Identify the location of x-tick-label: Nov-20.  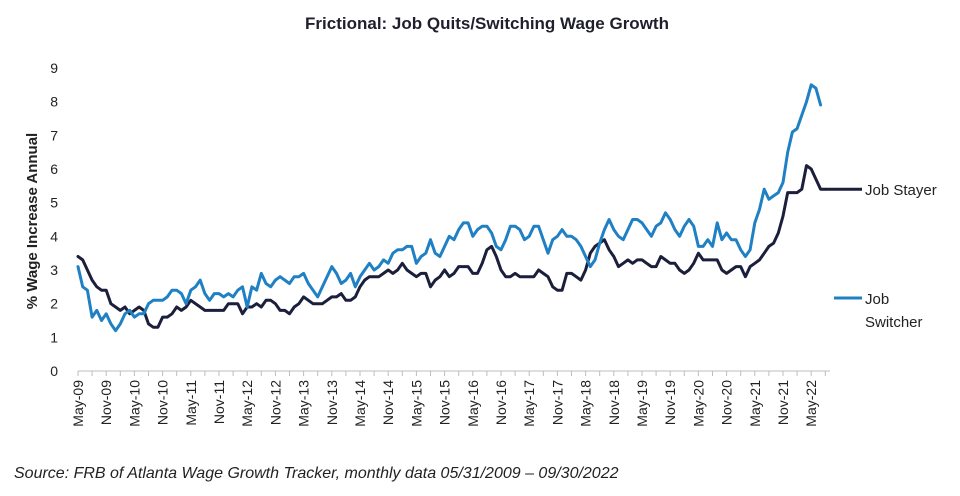
(727, 402).